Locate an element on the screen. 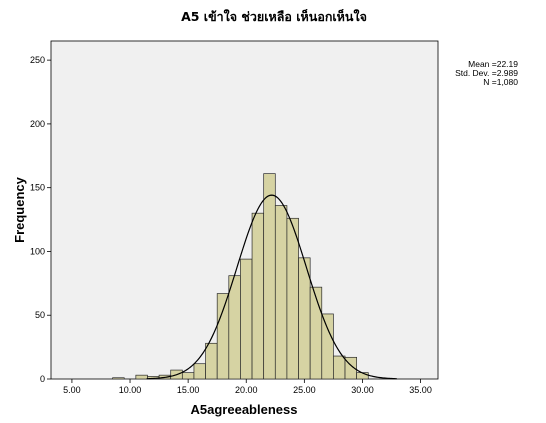 The height and width of the screenshot is (423, 546). x-tick-label: 30.00 is located at coordinates (362, 390).